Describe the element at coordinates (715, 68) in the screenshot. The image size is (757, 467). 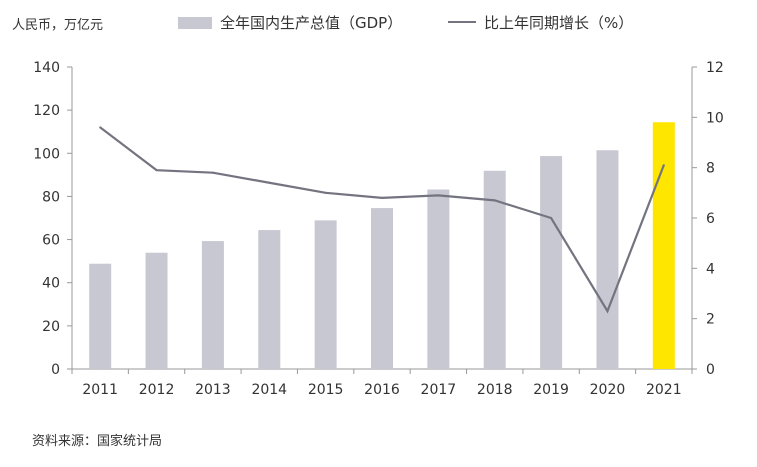
I see `right-tick-label: 12` at that location.